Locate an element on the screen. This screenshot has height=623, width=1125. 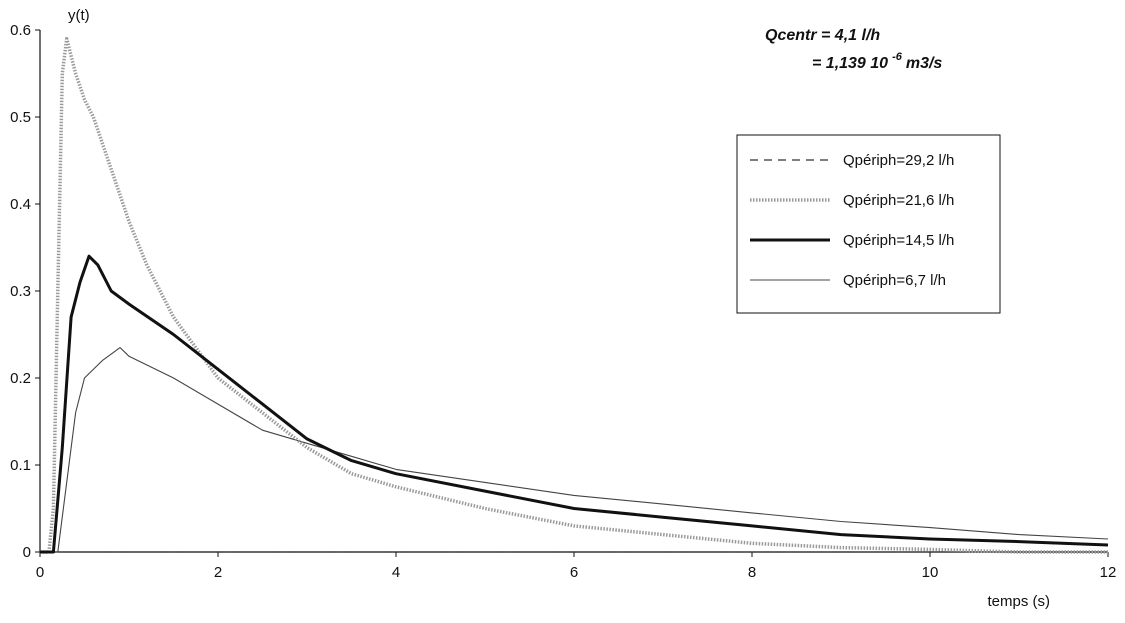
x-tick-label: 4 is located at coordinates (396, 572).